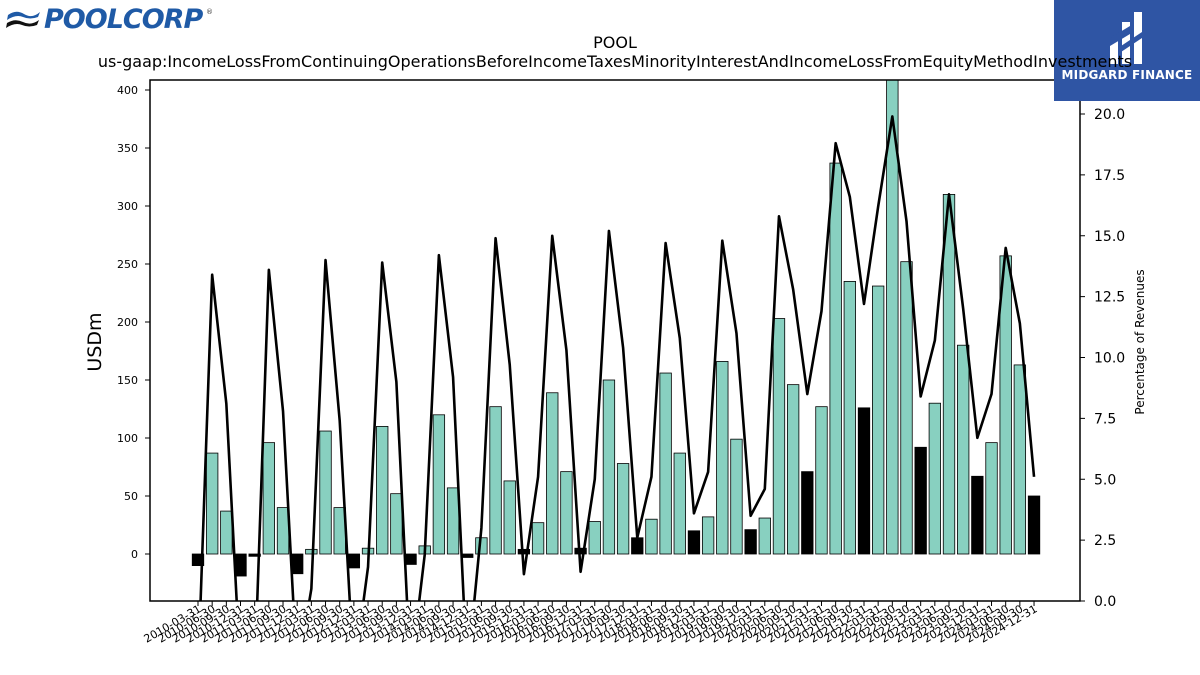  What do you see at coordinates (1109, 237) in the screenshot?
I see `y2-tick-label: 15.0` at bounding box center [1109, 237].